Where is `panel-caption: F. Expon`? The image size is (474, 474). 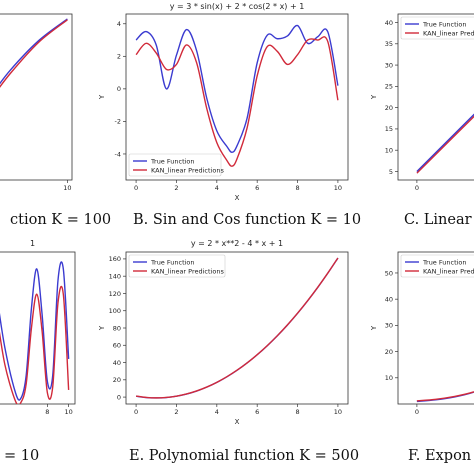 panel-caption: F. Expon is located at coordinates (439, 456).